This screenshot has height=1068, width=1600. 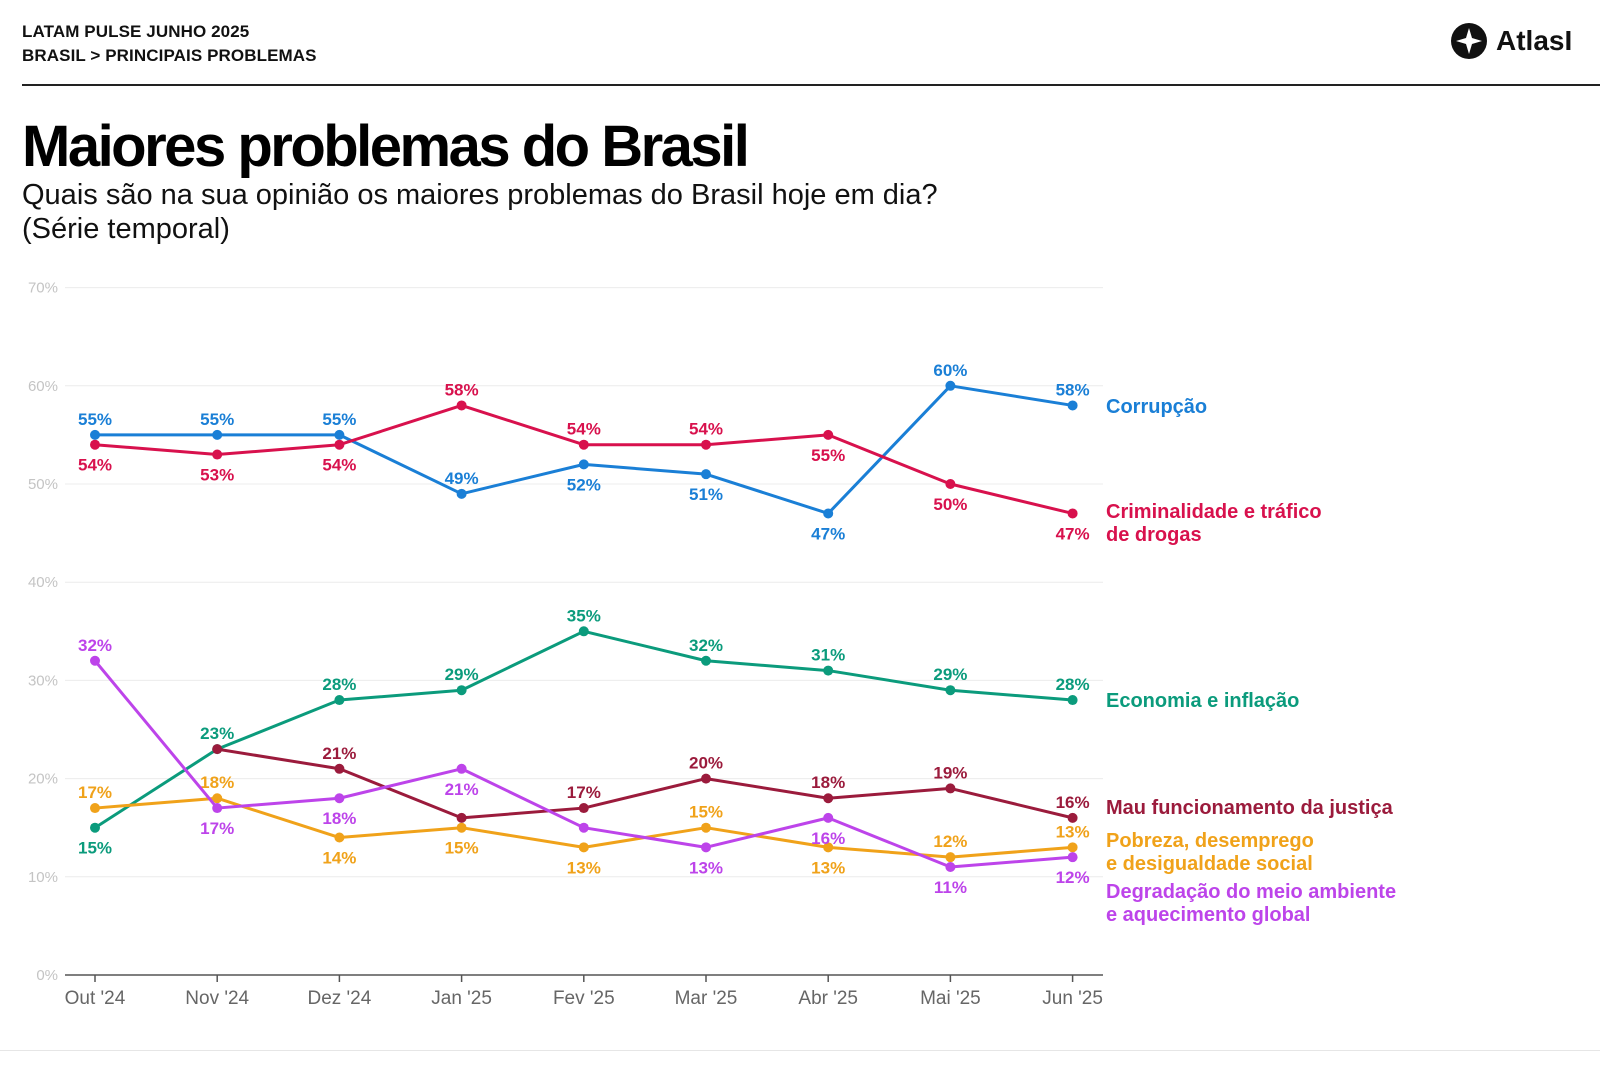 I want to click on data-label-ambiente: 11%, so click(x=950, y=887).